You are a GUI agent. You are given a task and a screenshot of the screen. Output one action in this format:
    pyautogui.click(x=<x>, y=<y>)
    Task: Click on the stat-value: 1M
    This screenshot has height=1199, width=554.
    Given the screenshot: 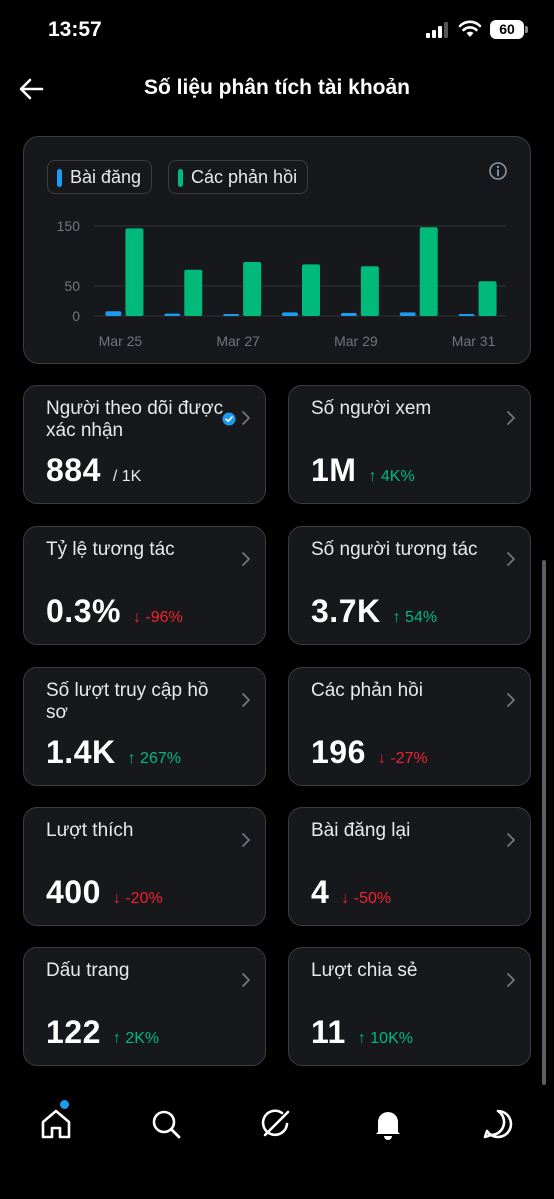 What is the action you would take?
    pyautogui.click(x=334, y=470)
    